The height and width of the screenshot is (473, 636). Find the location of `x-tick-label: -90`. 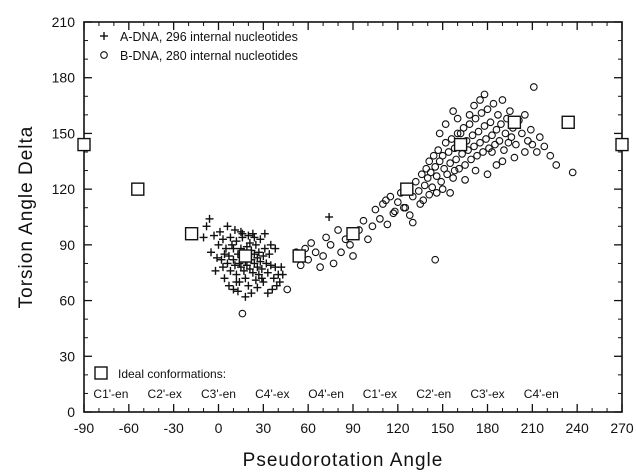

x-tick-label: -90 is located at coordinates (84, 428).